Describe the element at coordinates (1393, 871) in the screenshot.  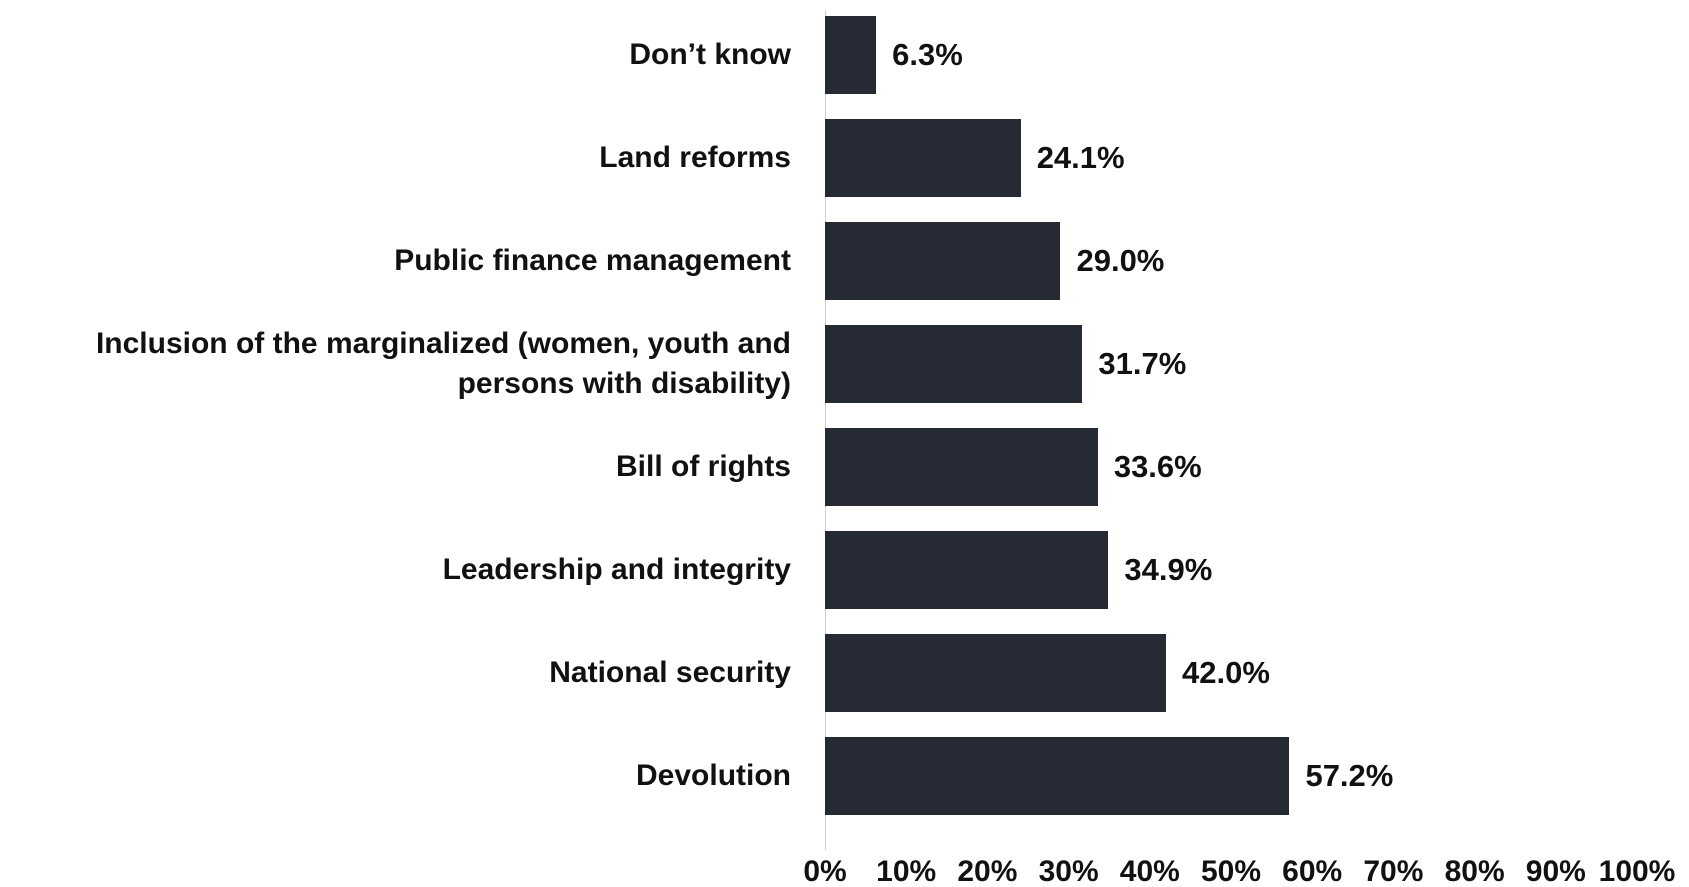
I see `x-tick-label: 70%` at that location.